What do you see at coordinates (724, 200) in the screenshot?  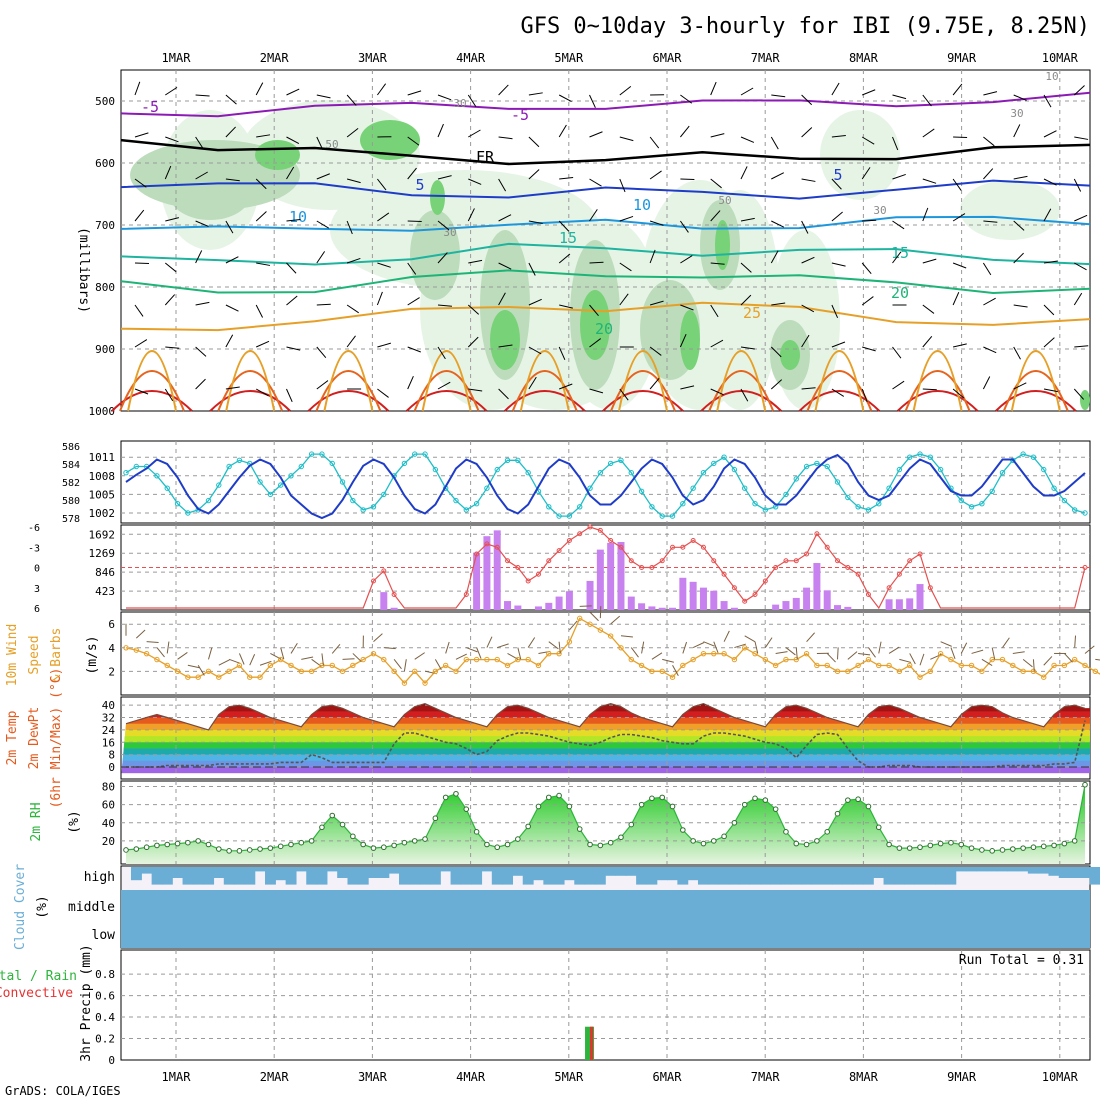 I see `rh-contour-label: 50` at bounding box center [724, 200].